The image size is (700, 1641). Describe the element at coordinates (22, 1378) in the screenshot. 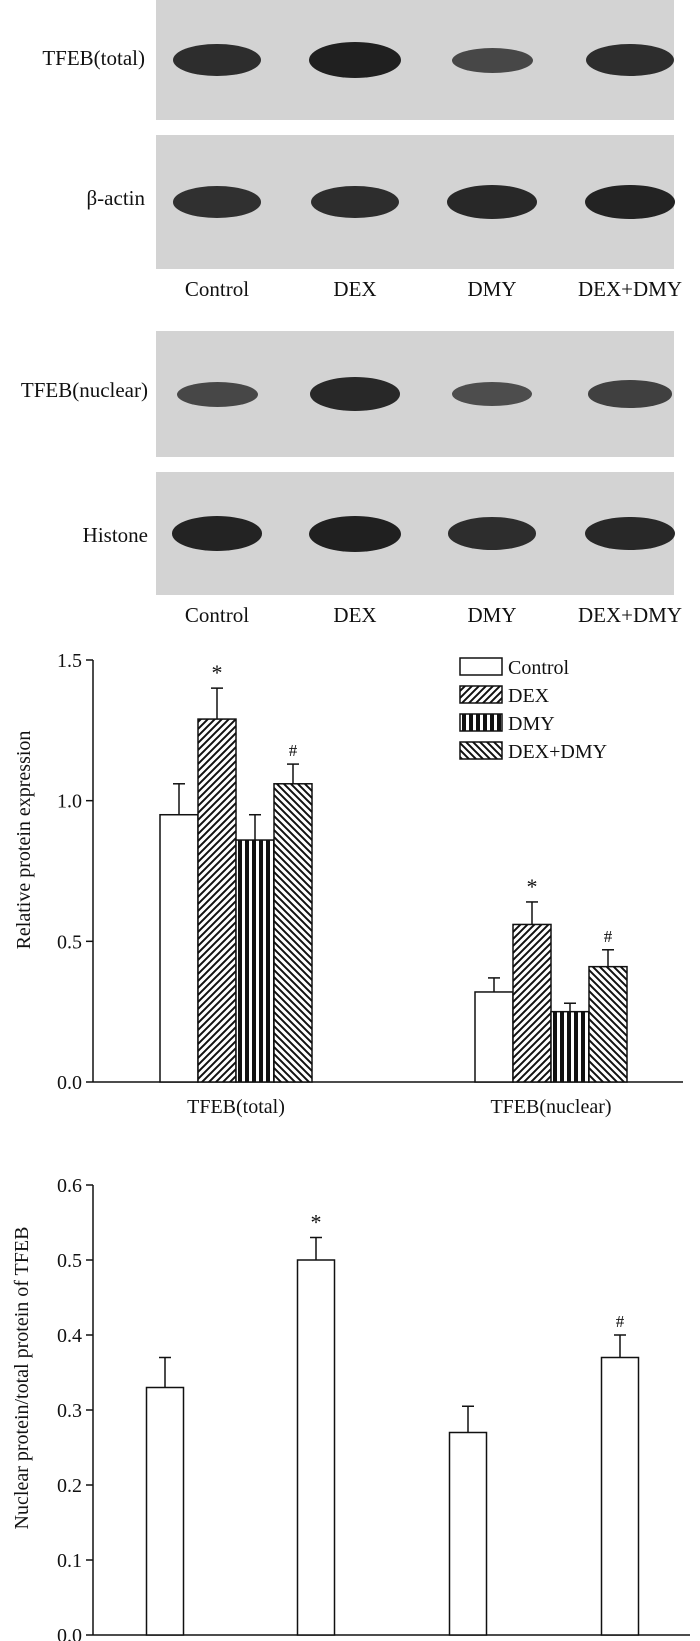

I see `y-axis-label: Nuclear protein/total protein of TFEB` at that location.